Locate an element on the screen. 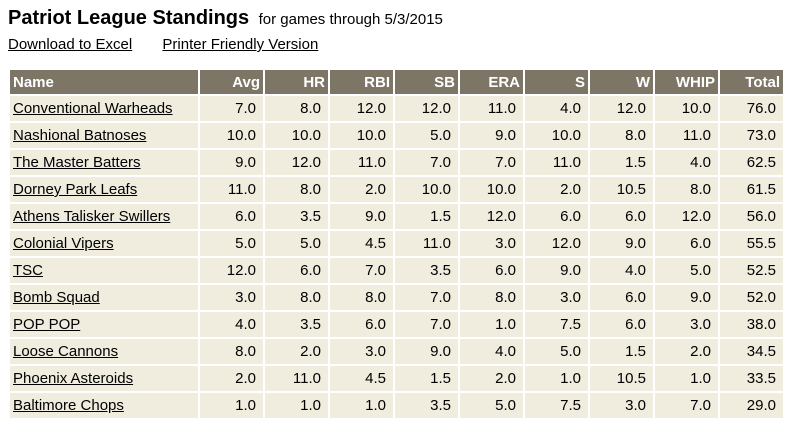  stat-cell: 52.0 is located at coordinates (751, 297).